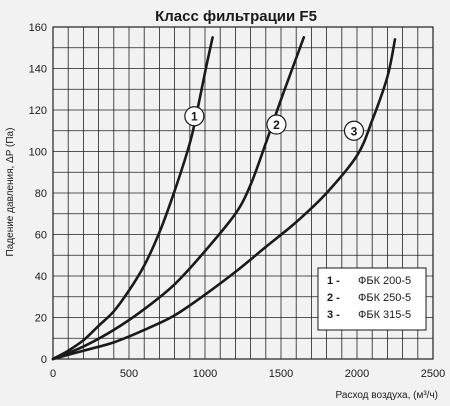  I want to click on y-tick-label: 60, so click(41, 236).